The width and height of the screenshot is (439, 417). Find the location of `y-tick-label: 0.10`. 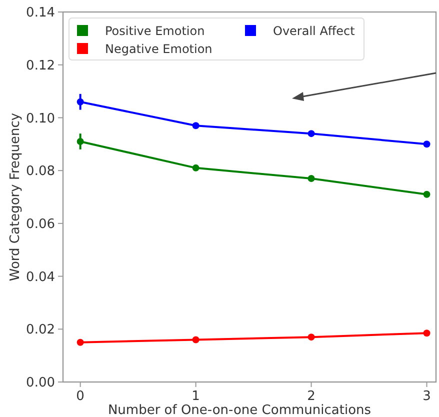

y-tick-label: 0.10 is located at coordinates (40, 118).